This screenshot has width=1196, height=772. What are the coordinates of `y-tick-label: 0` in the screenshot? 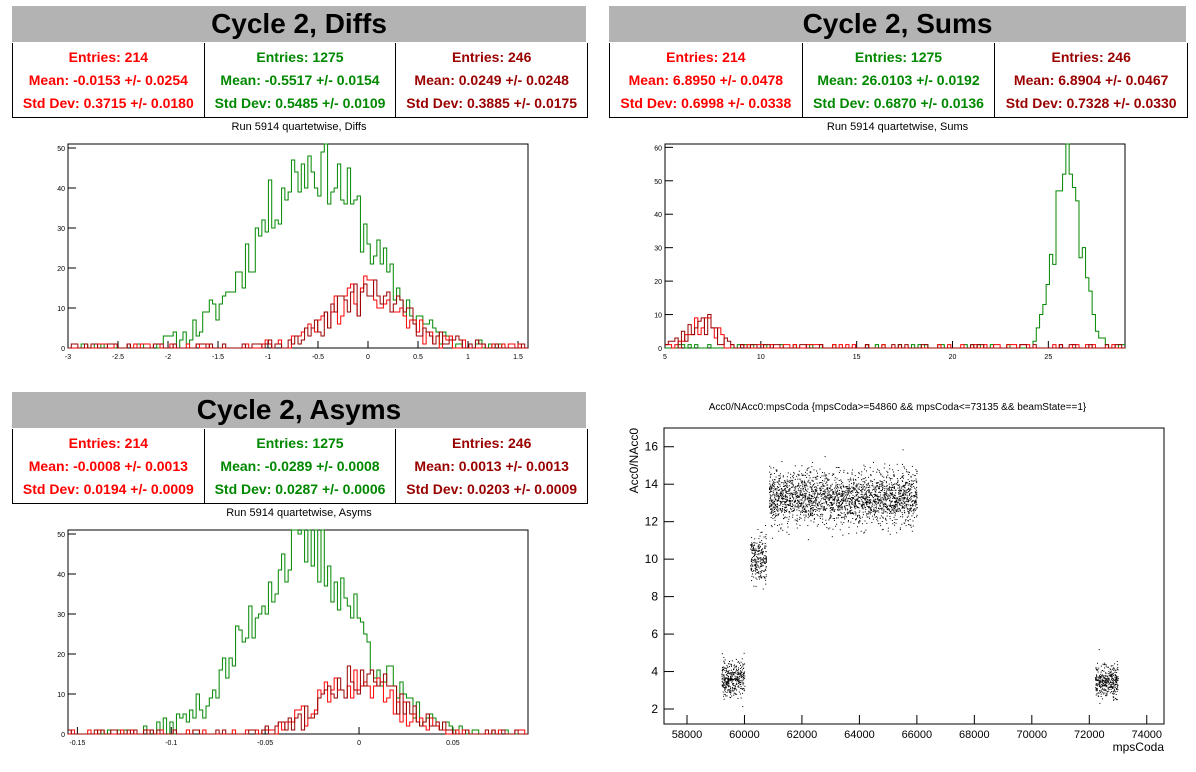 It's located at (63, 349).